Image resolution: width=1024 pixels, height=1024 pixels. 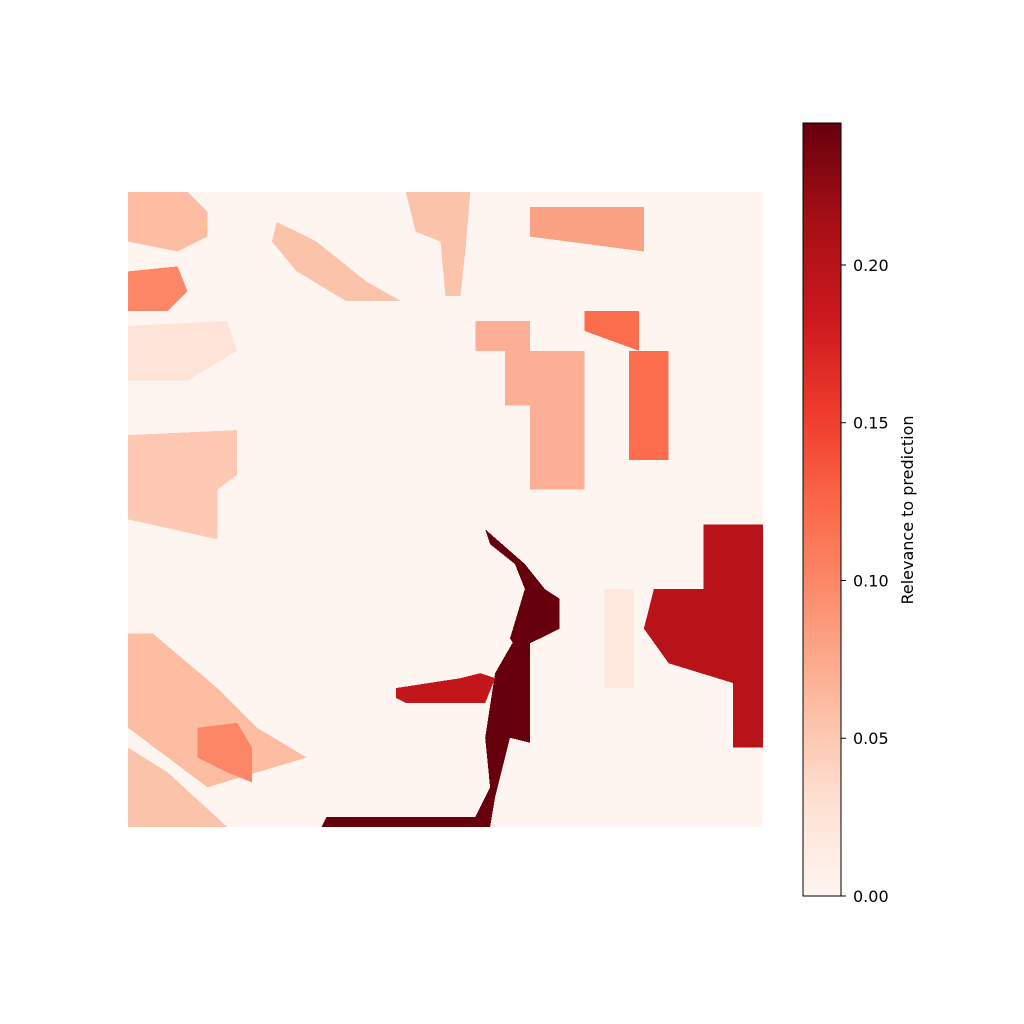 I want to click on heatmap-region-lower-left-streak, so click(x=217, y=710).